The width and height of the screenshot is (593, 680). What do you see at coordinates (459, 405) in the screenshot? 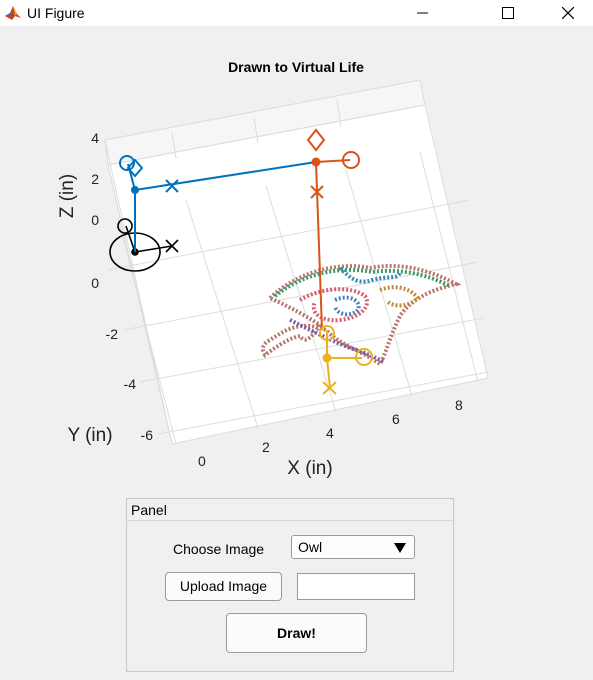
I see `x-tick-label: 8` at bounding box center [459, 405].